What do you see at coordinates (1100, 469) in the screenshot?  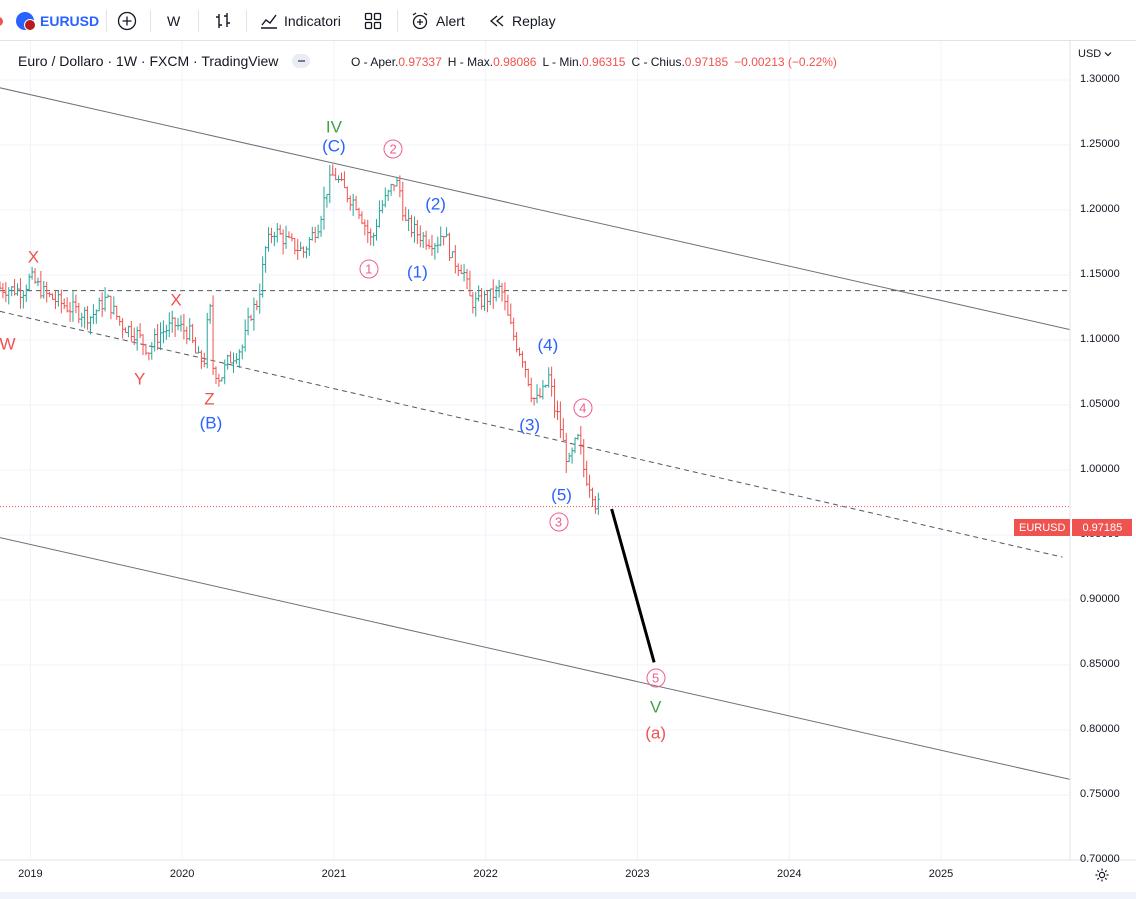 I see `y-tick-label: 1.00000` at bounding box center [1100, 469].